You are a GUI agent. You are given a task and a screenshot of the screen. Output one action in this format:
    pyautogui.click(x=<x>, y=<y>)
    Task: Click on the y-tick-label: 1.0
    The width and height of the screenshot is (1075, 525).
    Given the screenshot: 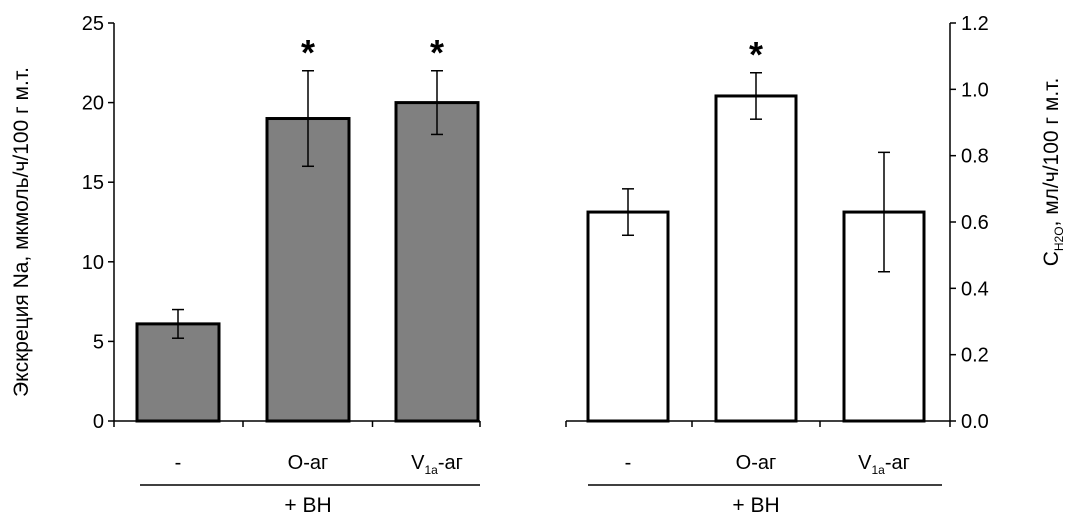 What is the action you would take?
    pyautogui.click(x=975, y=90)
    